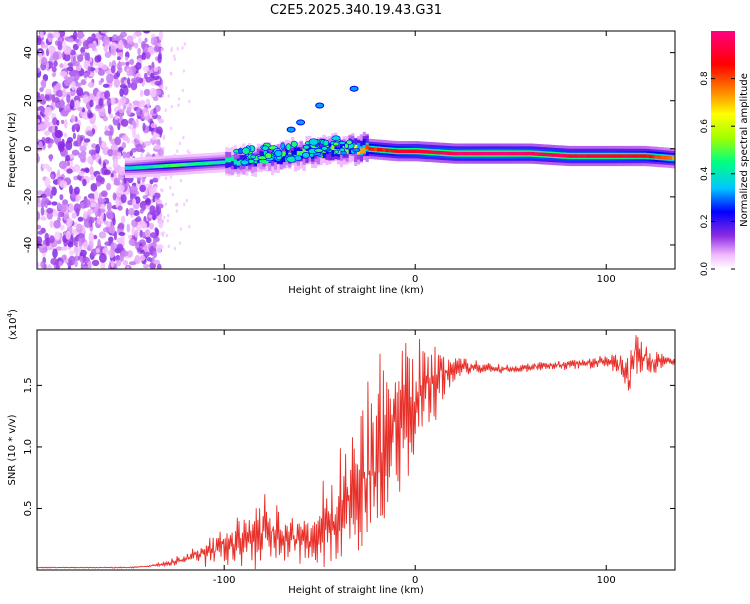  I want to click on y-tick-label: 20, so click(28, 100).